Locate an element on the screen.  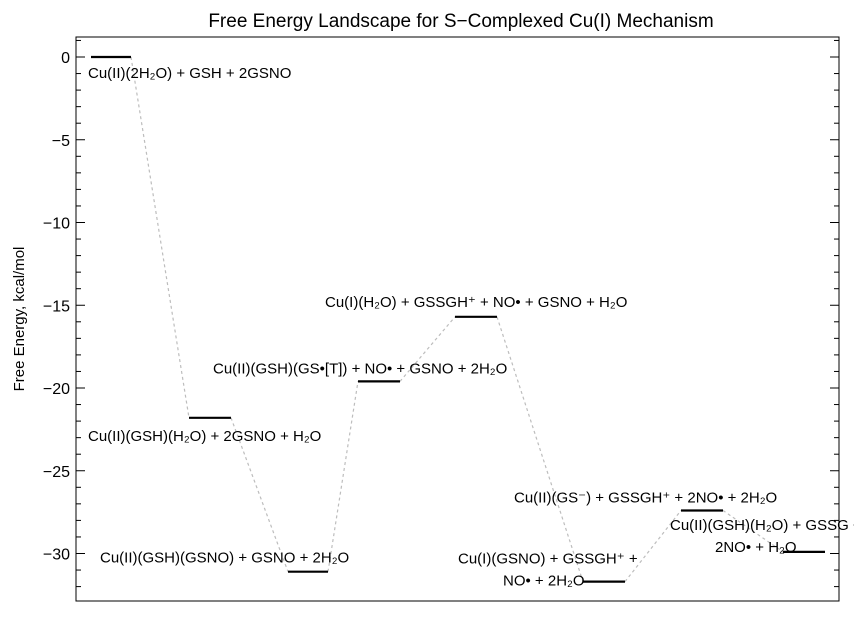
level-label: Cu(I)(GSNO) + GSSGH⁺ + NO• + 2H₂O is located at coordinates (548, 570).